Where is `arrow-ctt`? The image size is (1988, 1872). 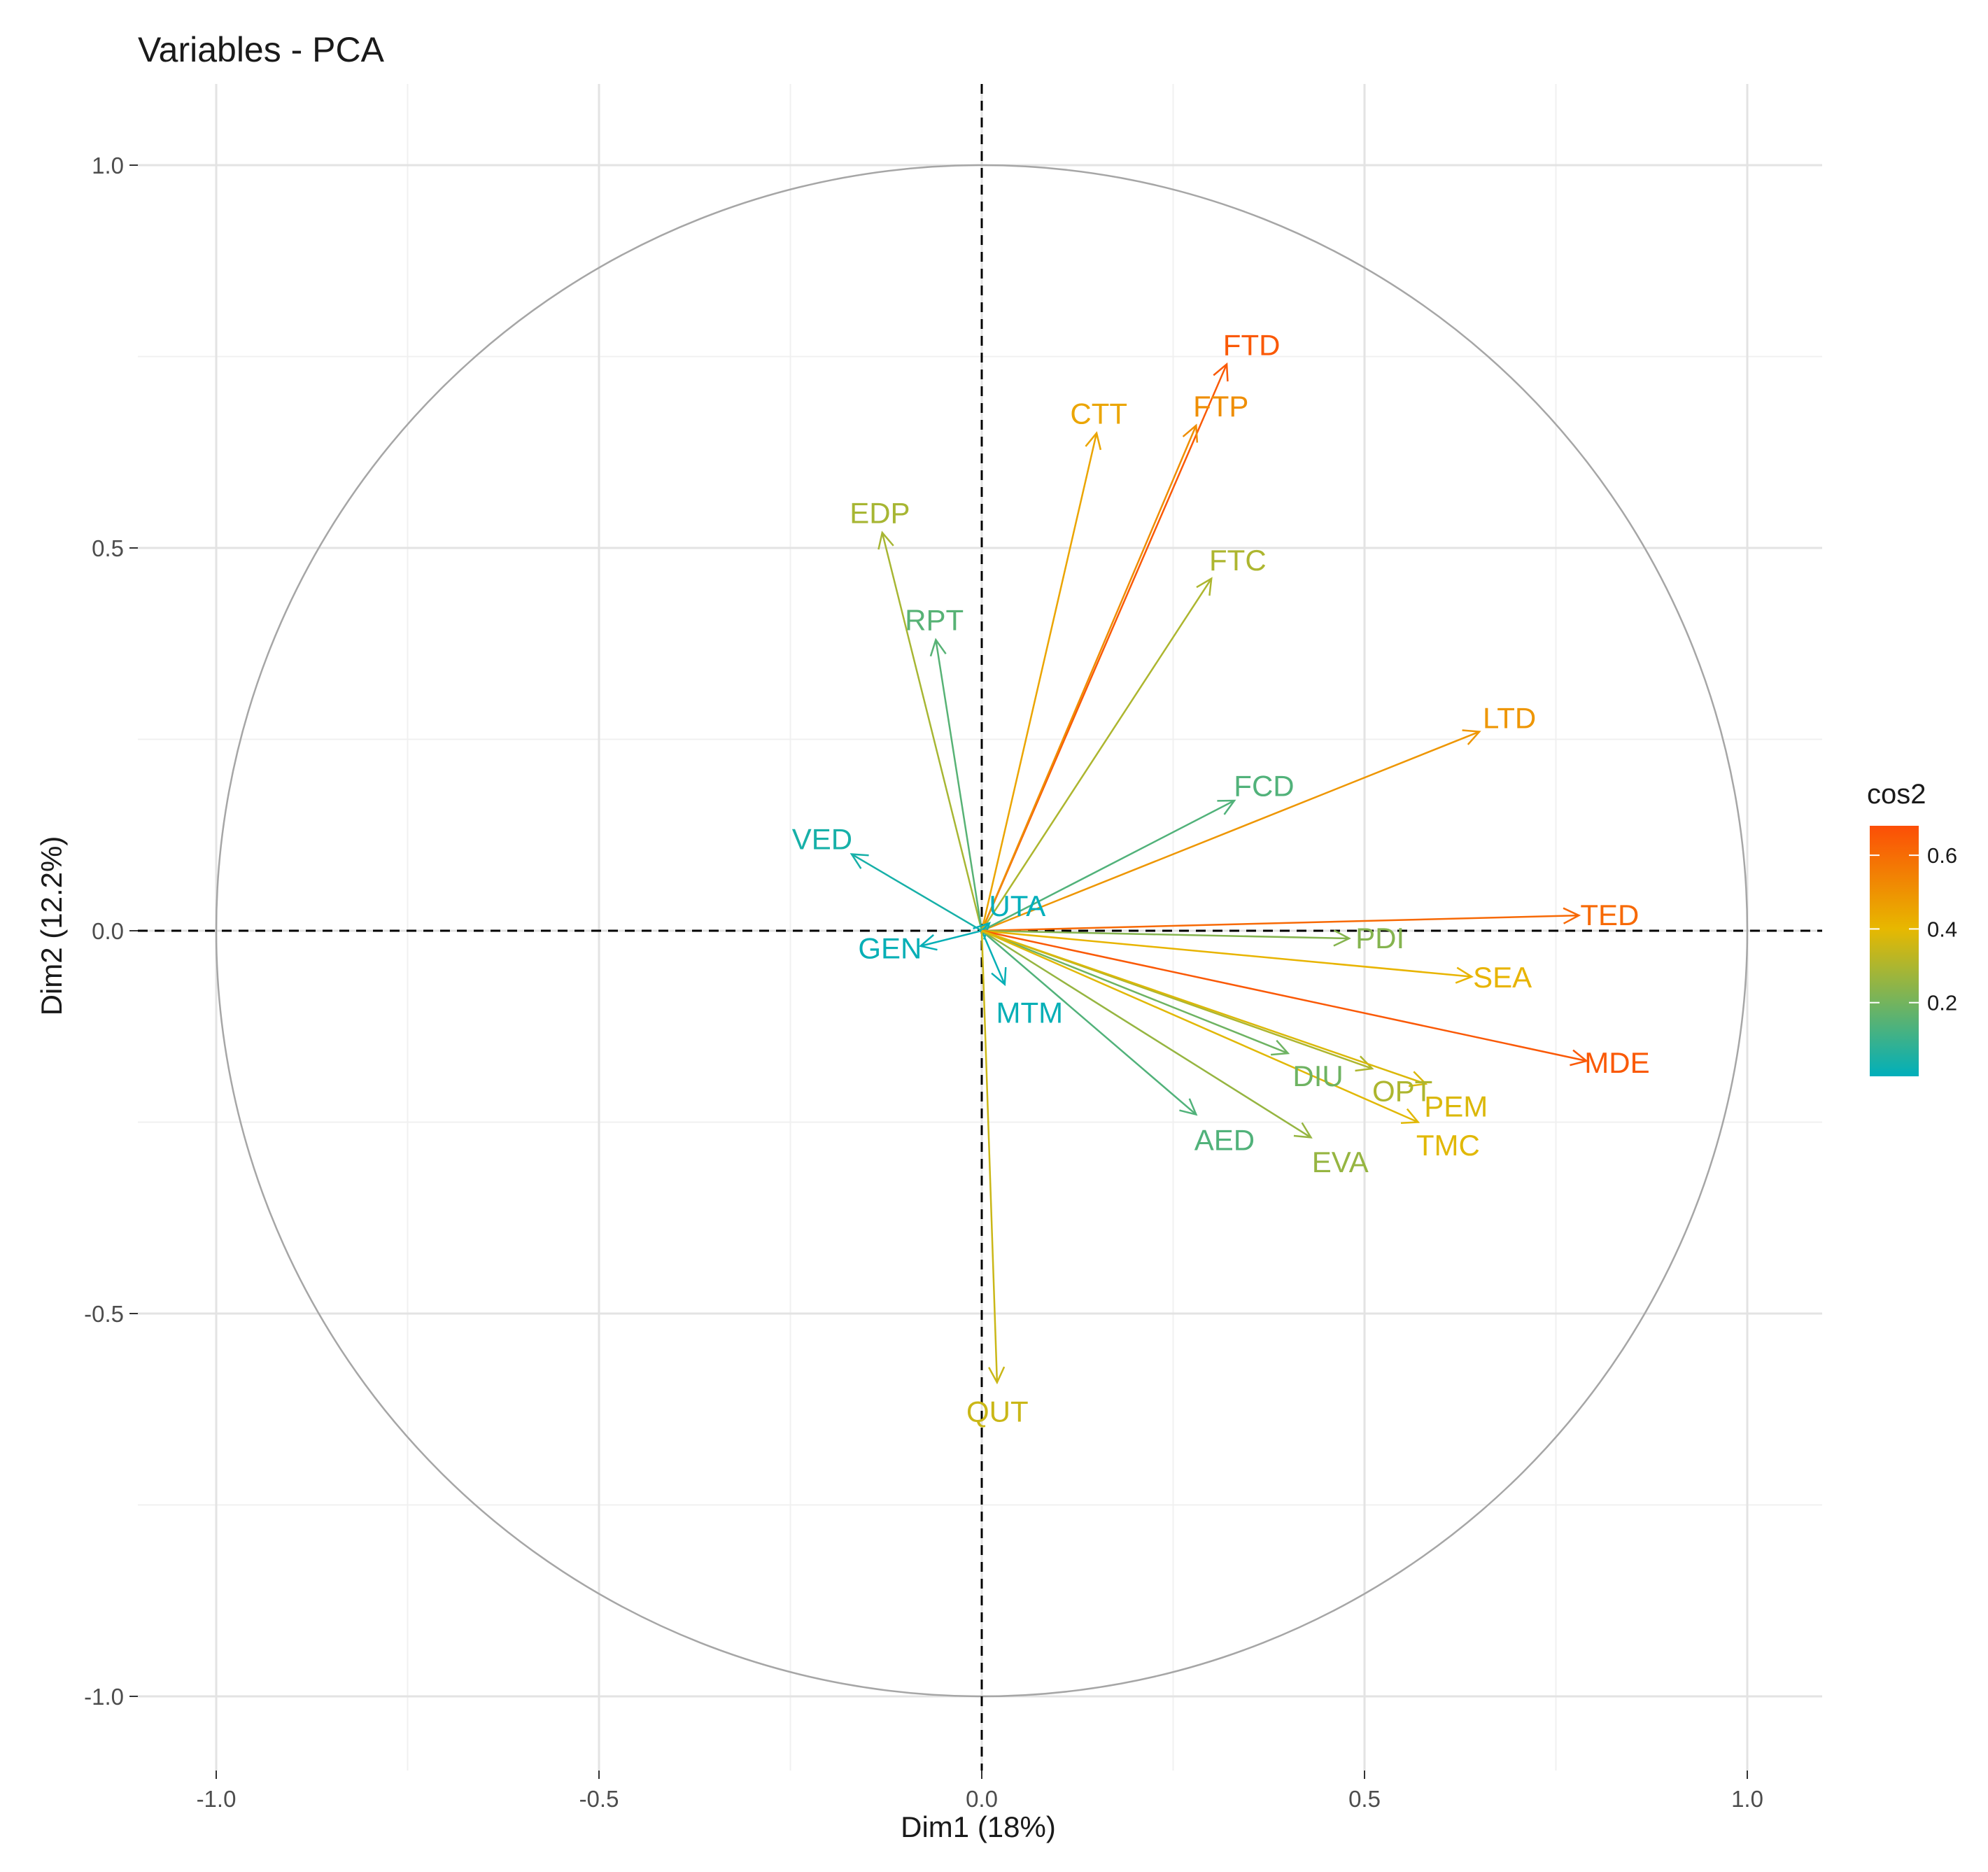 arrow-ctt is located at coordinates (1041, 681).